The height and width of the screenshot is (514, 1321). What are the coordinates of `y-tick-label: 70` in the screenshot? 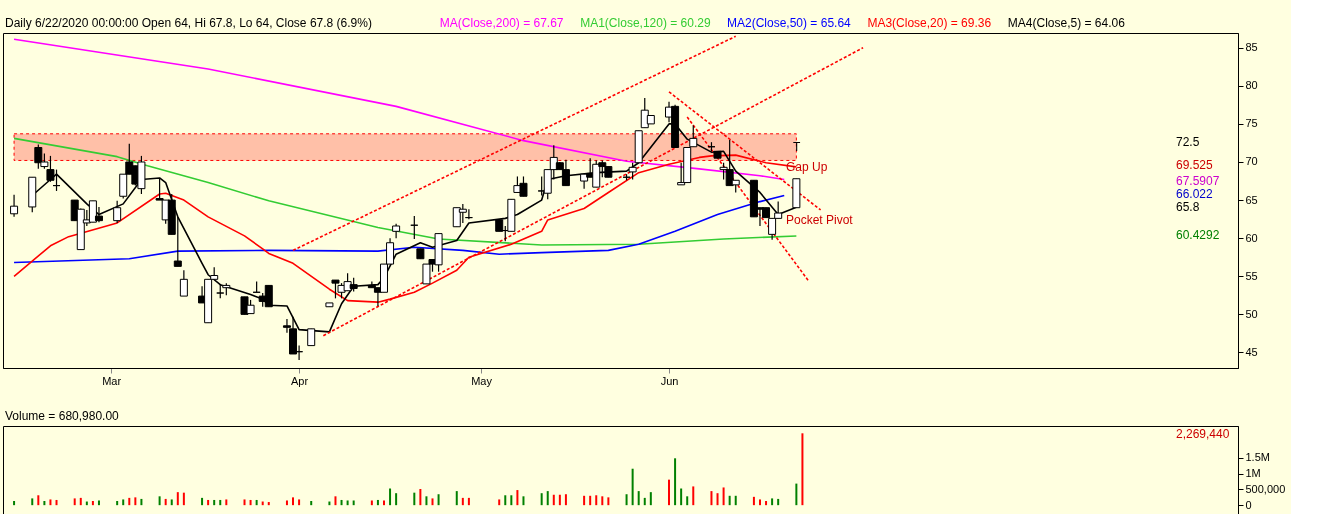 It's located at (1251, 161).